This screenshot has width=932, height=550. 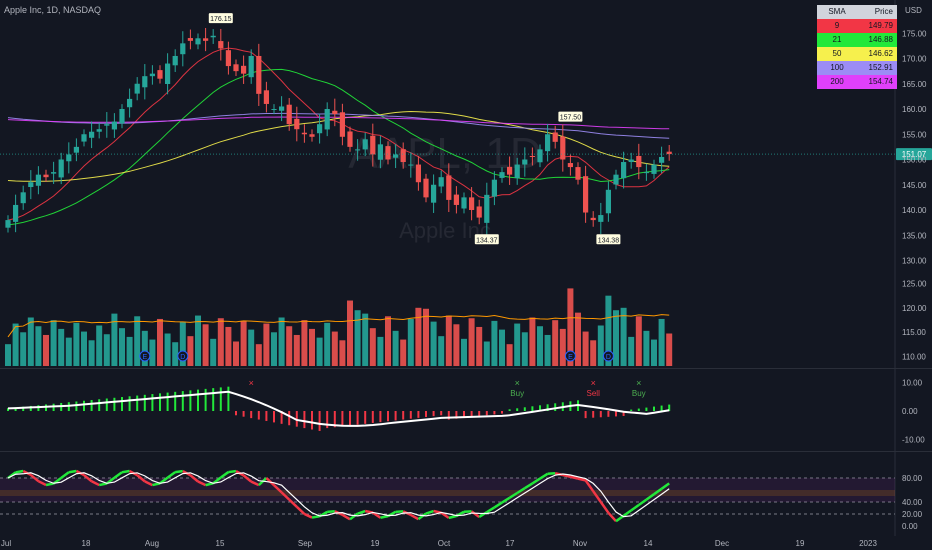 What do you see at coordinates (857, 54) in the screenshot?
I see `sma-legend-row: 50 146.62` at bounding box center [857, 54].